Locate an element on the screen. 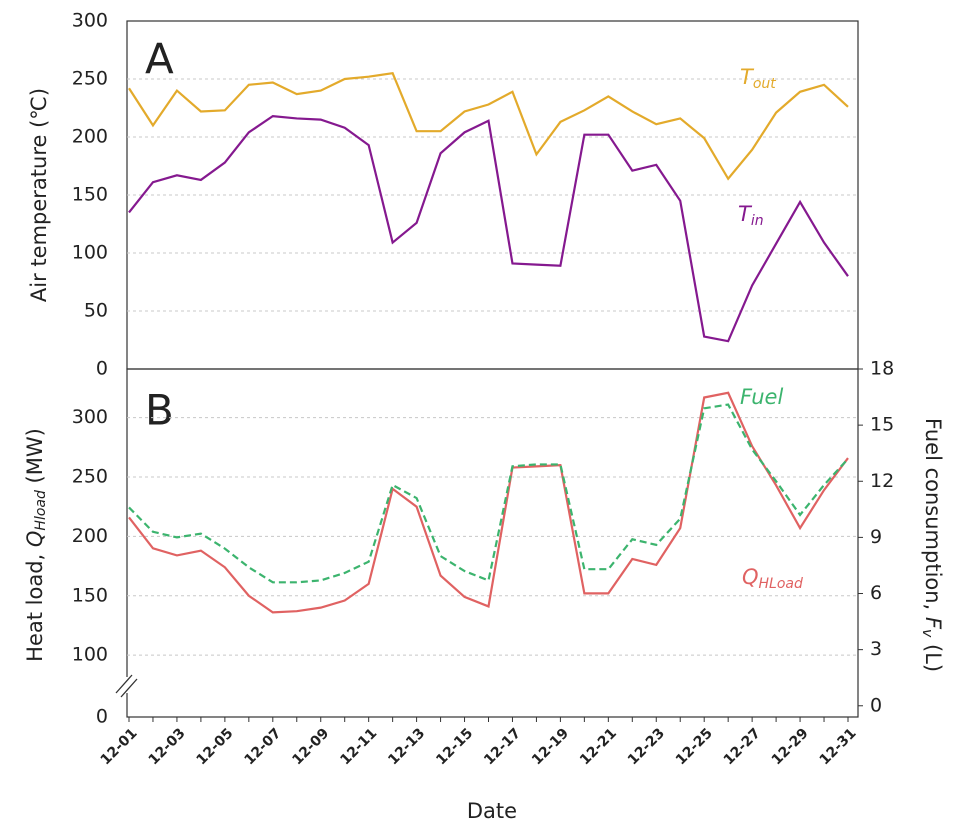  y2-tick-label: 18 is located at coordinates (882, 369).